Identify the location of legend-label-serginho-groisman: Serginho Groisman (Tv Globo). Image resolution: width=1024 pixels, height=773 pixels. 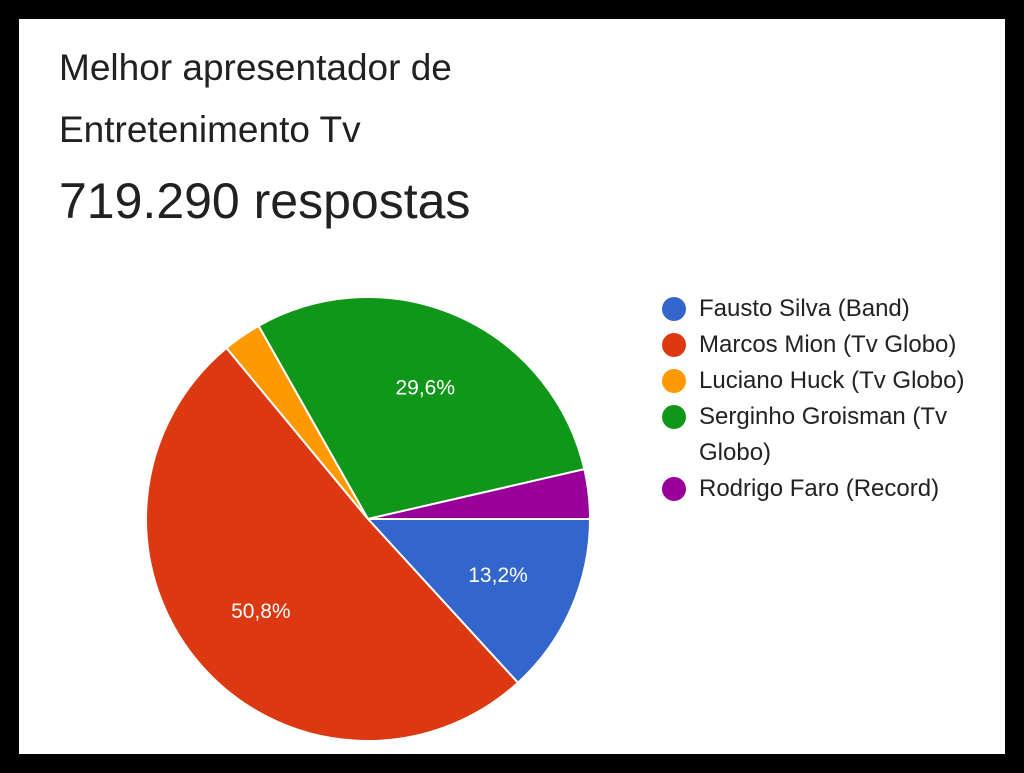
(823, 434).